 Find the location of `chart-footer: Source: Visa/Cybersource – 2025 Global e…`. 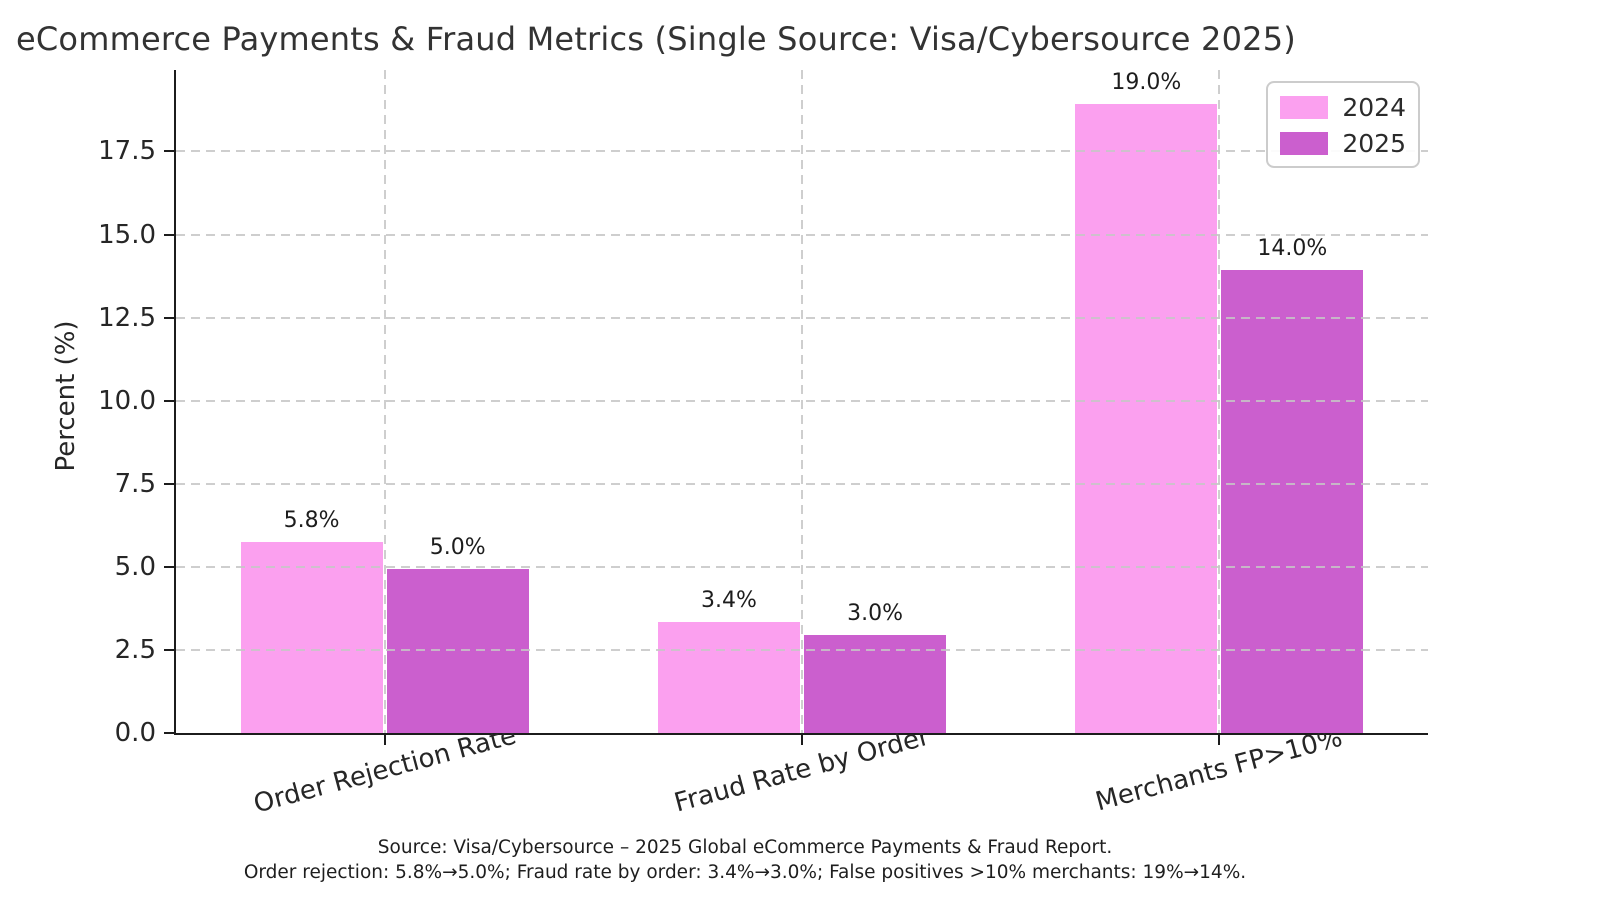

chart-footer: Source: Visa/Cybersource – 2025 Global e… is located at coordinates (745, 860).